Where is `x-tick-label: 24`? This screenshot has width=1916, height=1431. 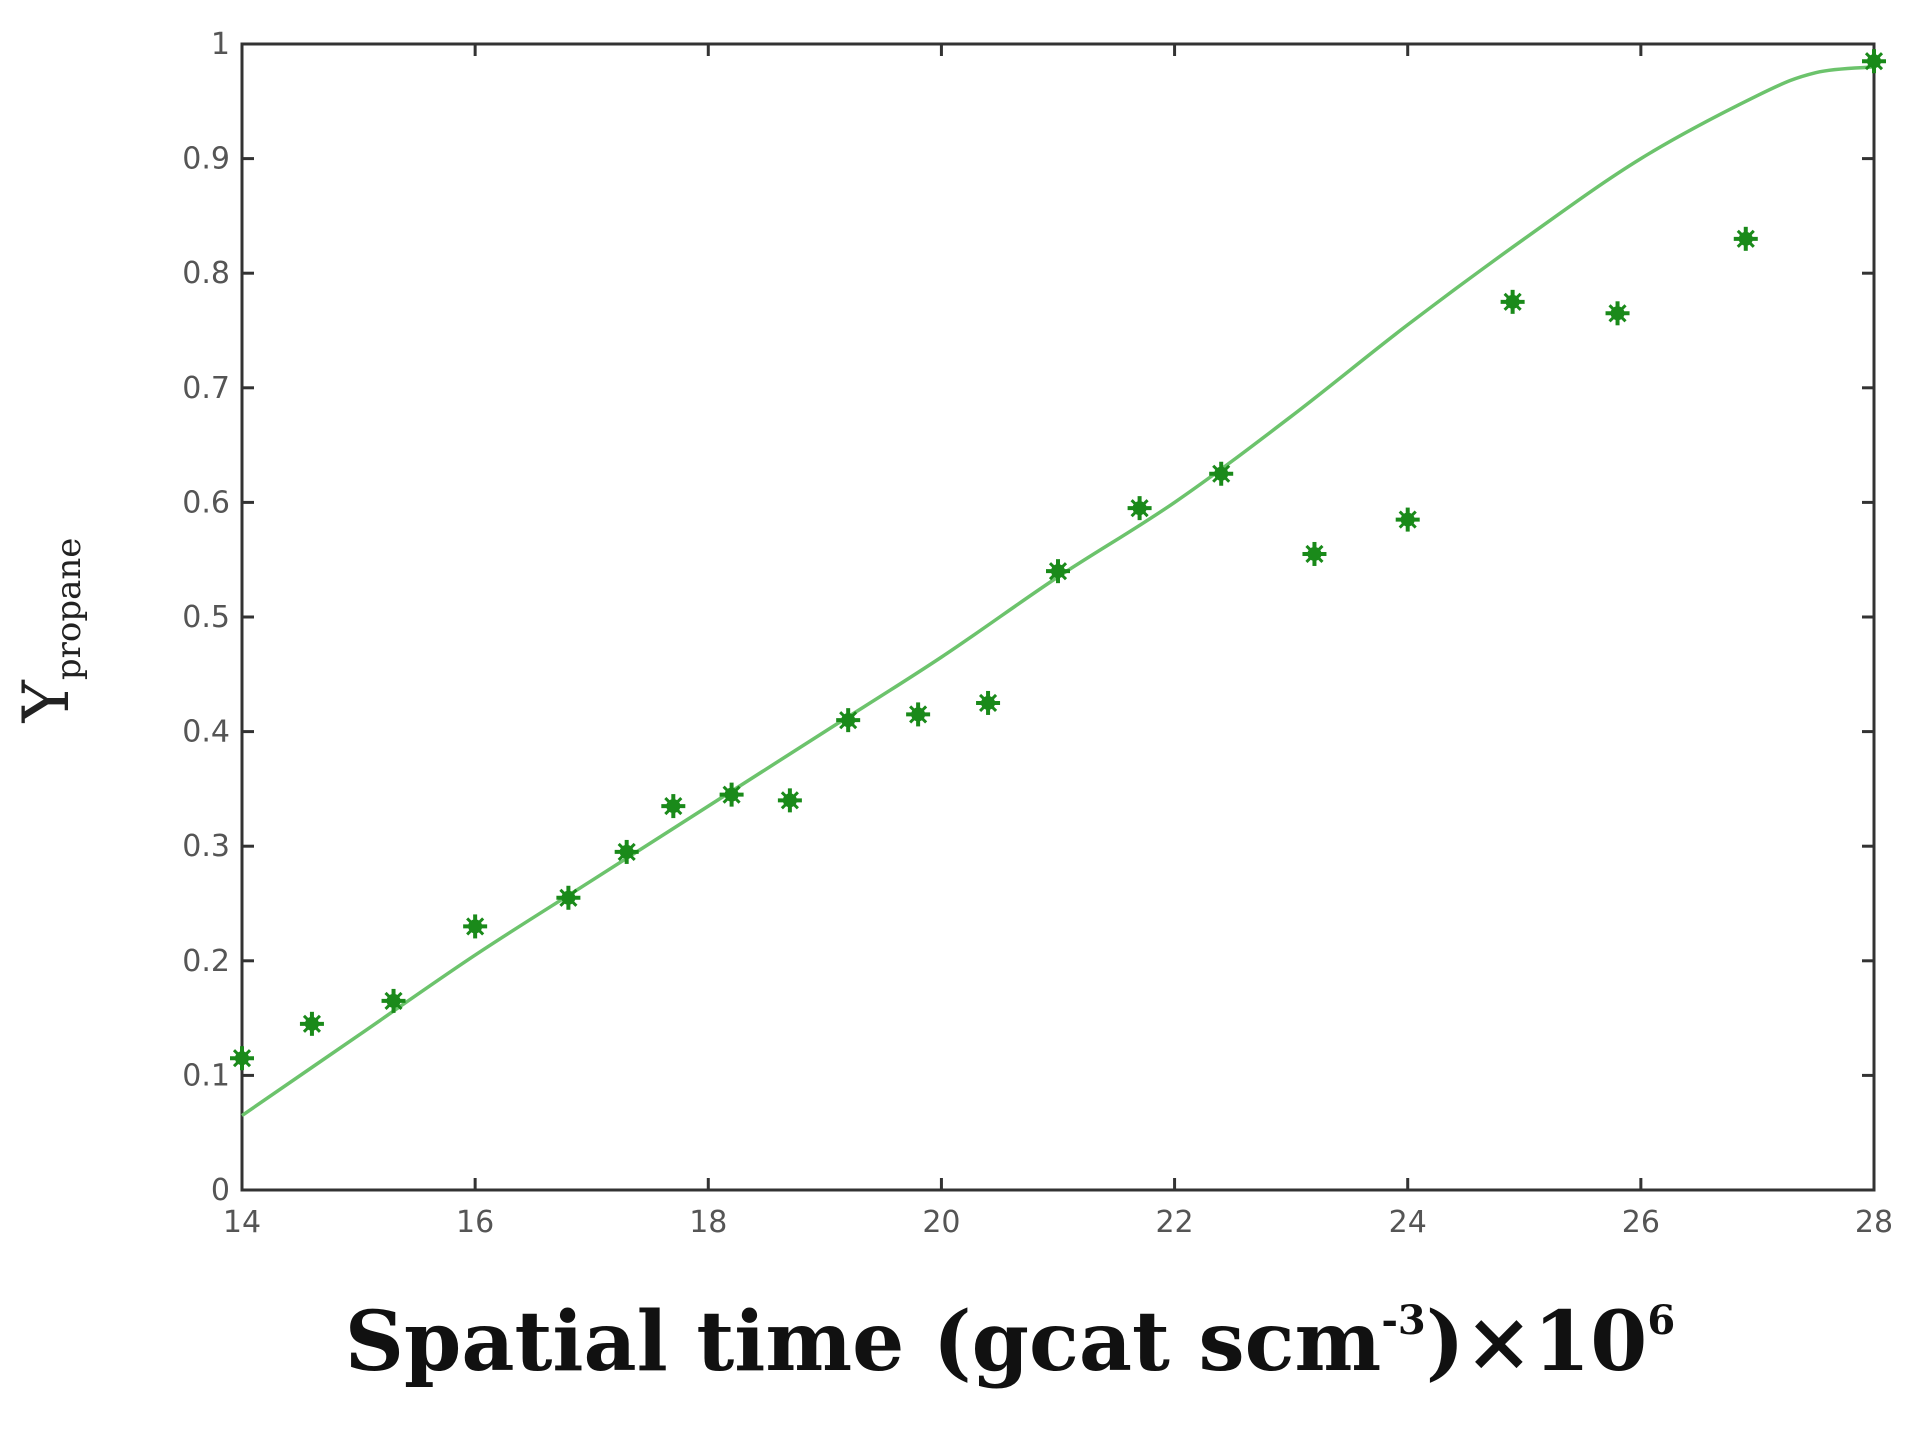 x-tick-label: 24 is located at coordinates (1408, 1222).